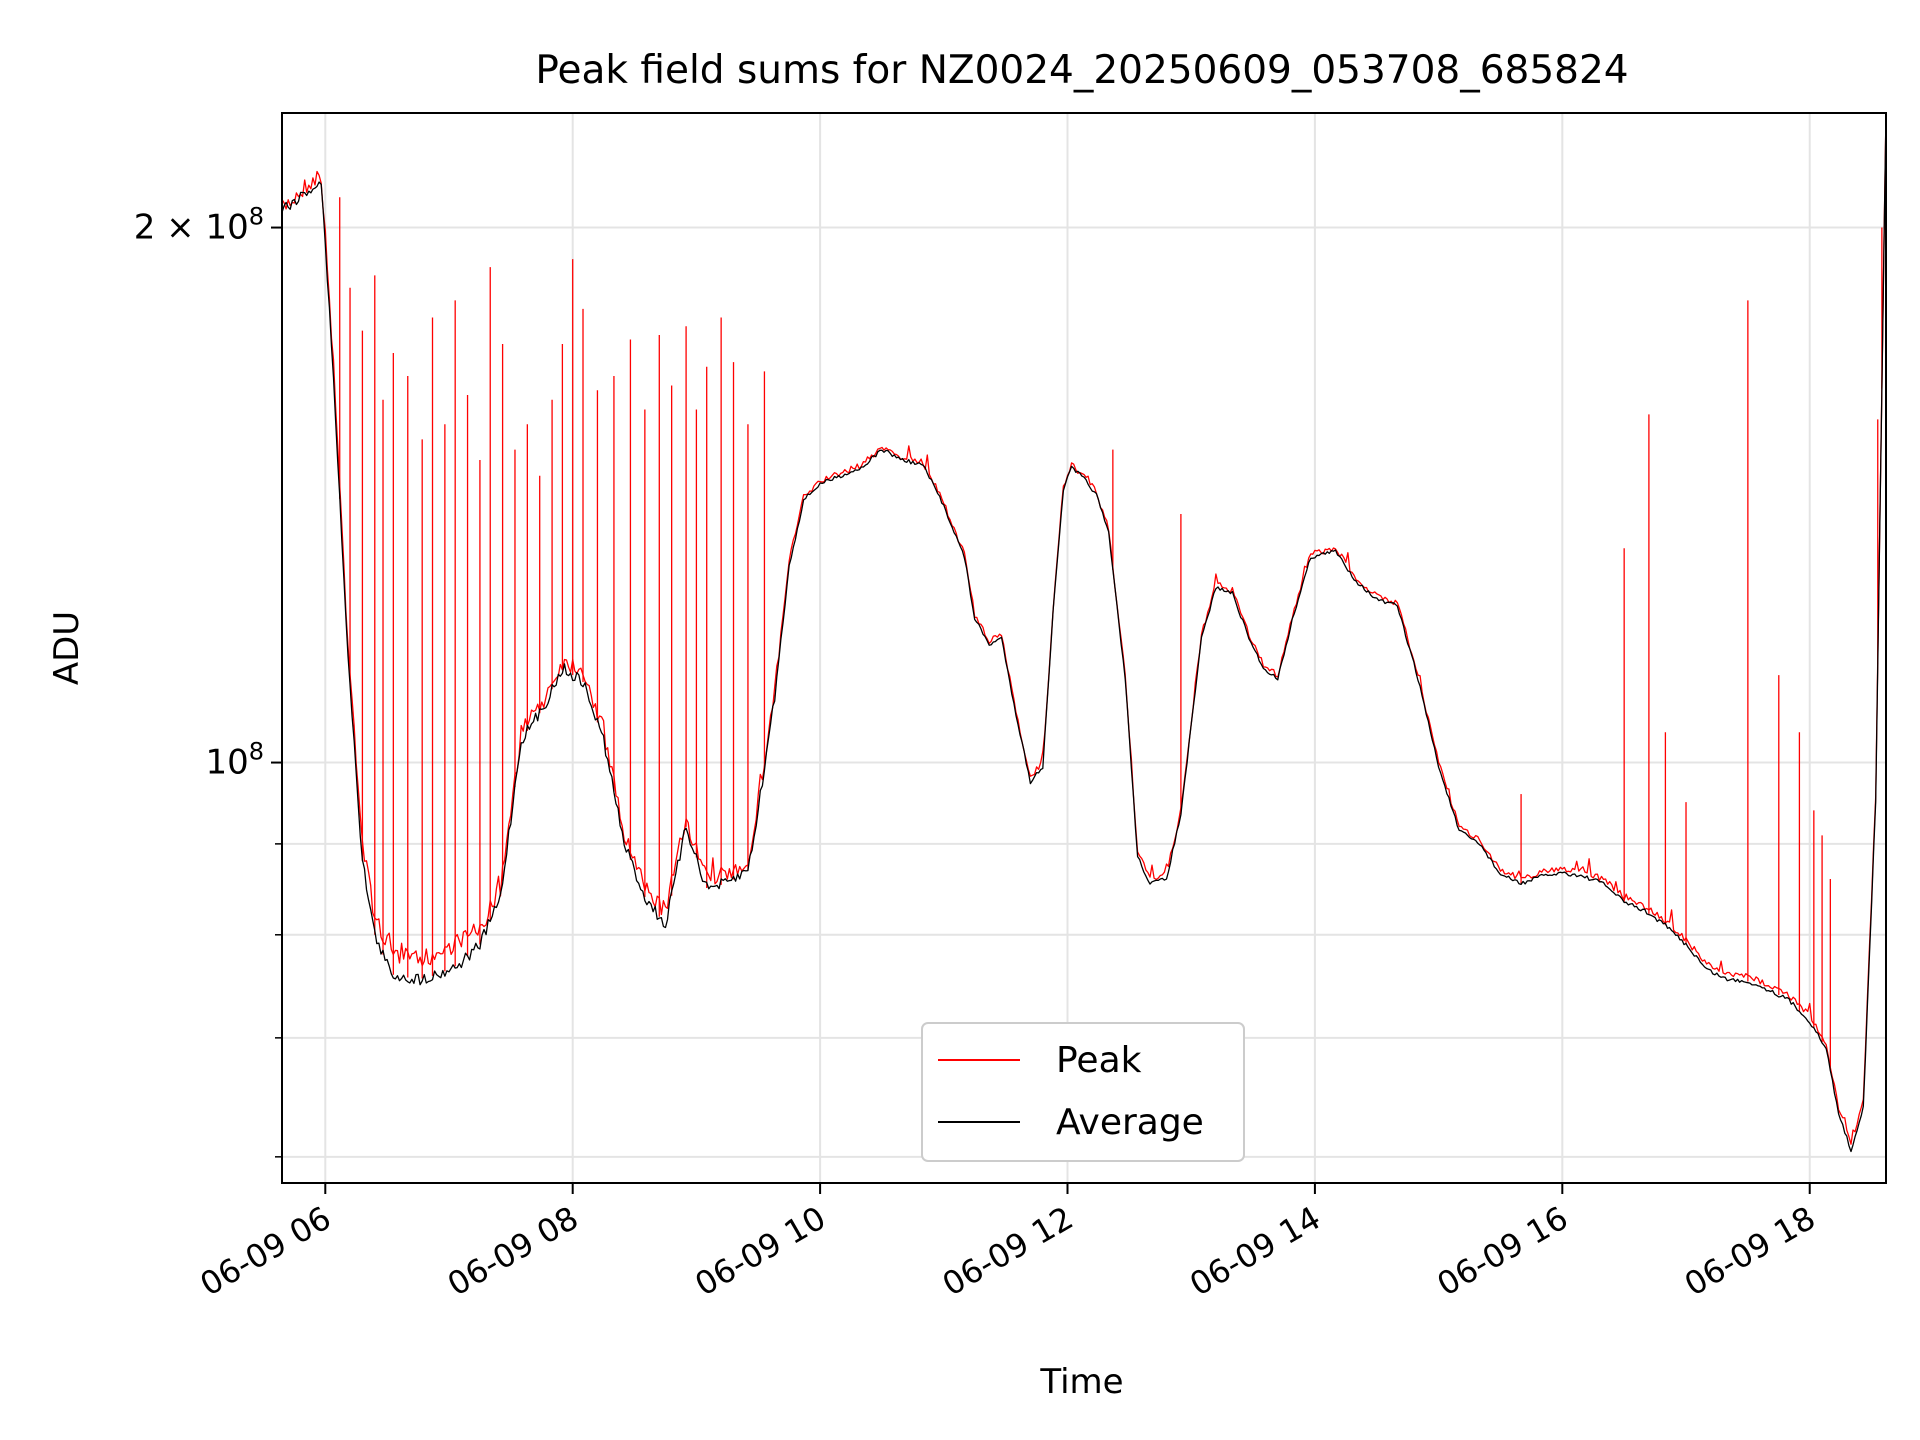 The height and width of the screenshot is (1440, 1920). What do you see at coordinates (199, 225) in the screenshot?
I see `y-tick-label: 2 × 108` at bounding box center [199, 225].